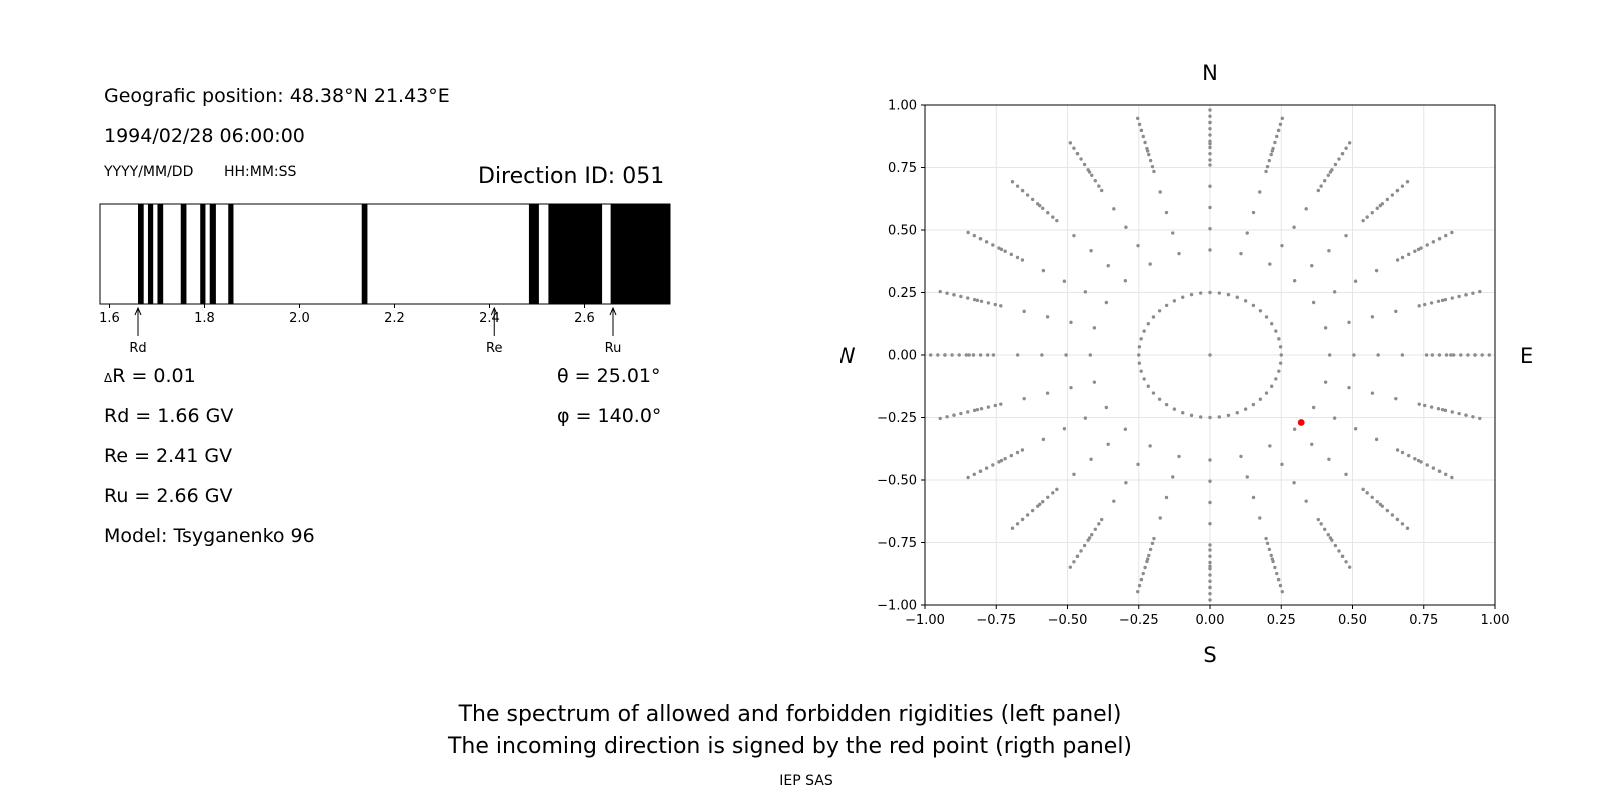 The height and width of the screenshot is (800, 1600). Describe the element at coordinates (996, 620) in the screenshot. I see `x-tick-label: −0.75` at that location.